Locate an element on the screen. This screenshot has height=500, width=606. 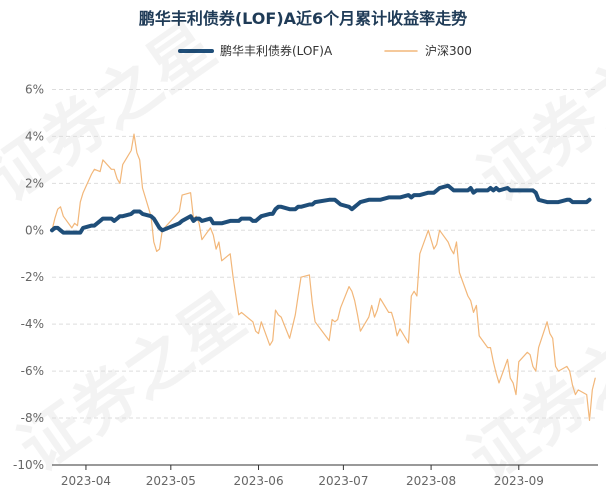
y-tick-label: 6% is located at coordinates (34, 89).